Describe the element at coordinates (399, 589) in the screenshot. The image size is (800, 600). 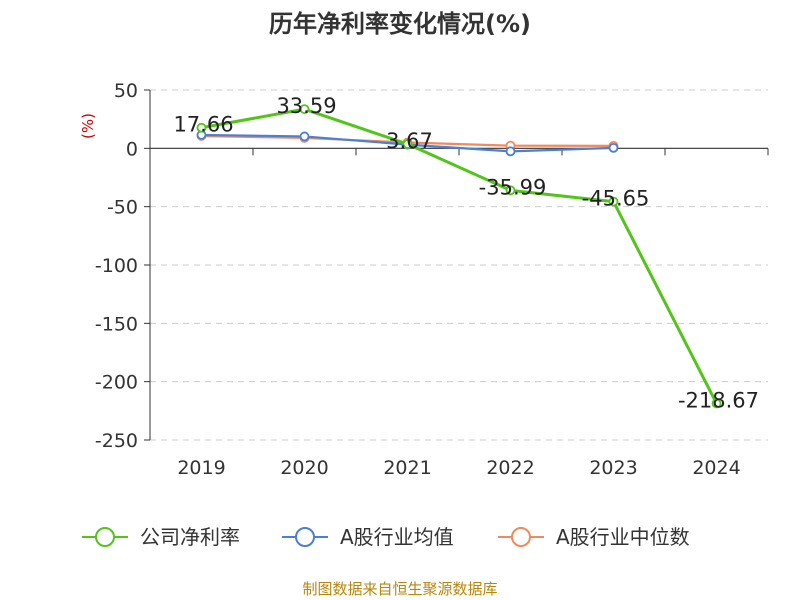
I see `source-note: 制图数据来自恒生聚源数据库` at that location.